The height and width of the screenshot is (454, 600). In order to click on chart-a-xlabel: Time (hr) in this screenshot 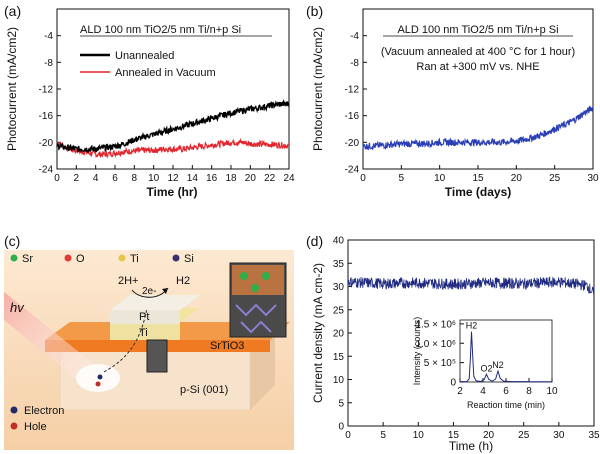, I will do `click(171, 192)`.